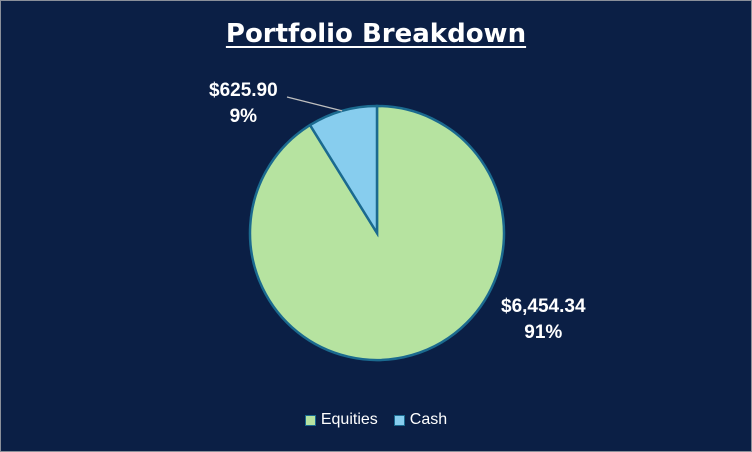  Describe the element at coordinates (543, 306) in the screenshot. I see `equities-value-label: $6,454.34` at that location.